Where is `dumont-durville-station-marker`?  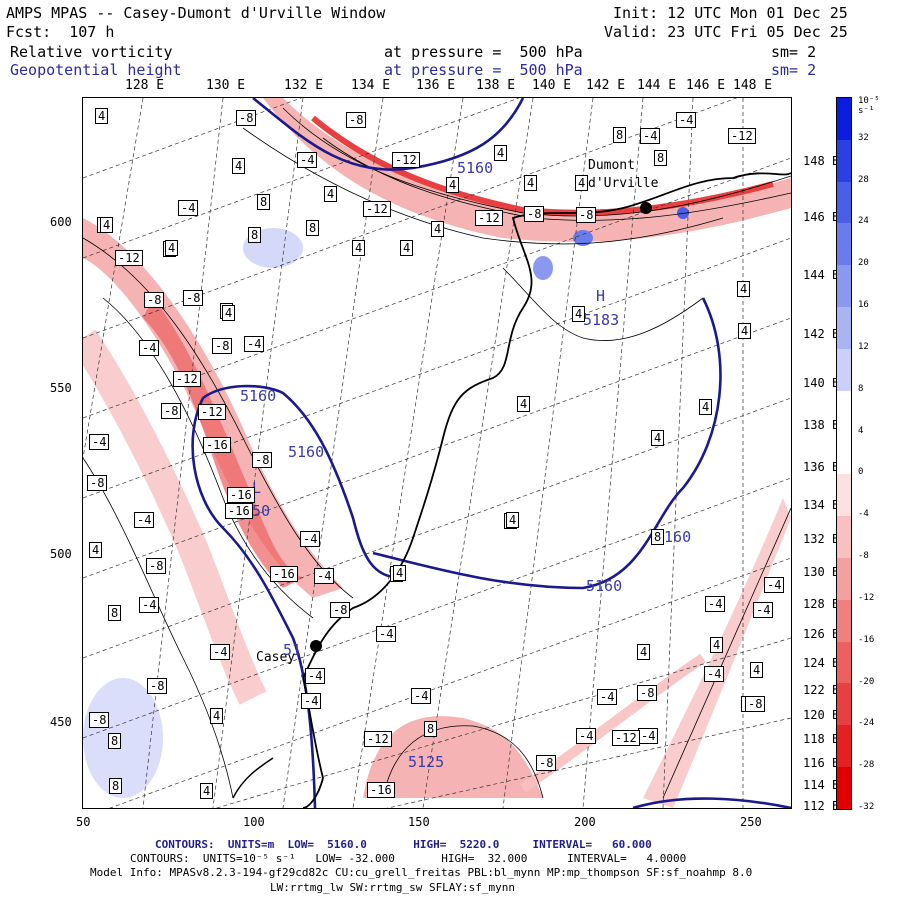
dumont-durville-station-marker is located at coordinates (646, 208).